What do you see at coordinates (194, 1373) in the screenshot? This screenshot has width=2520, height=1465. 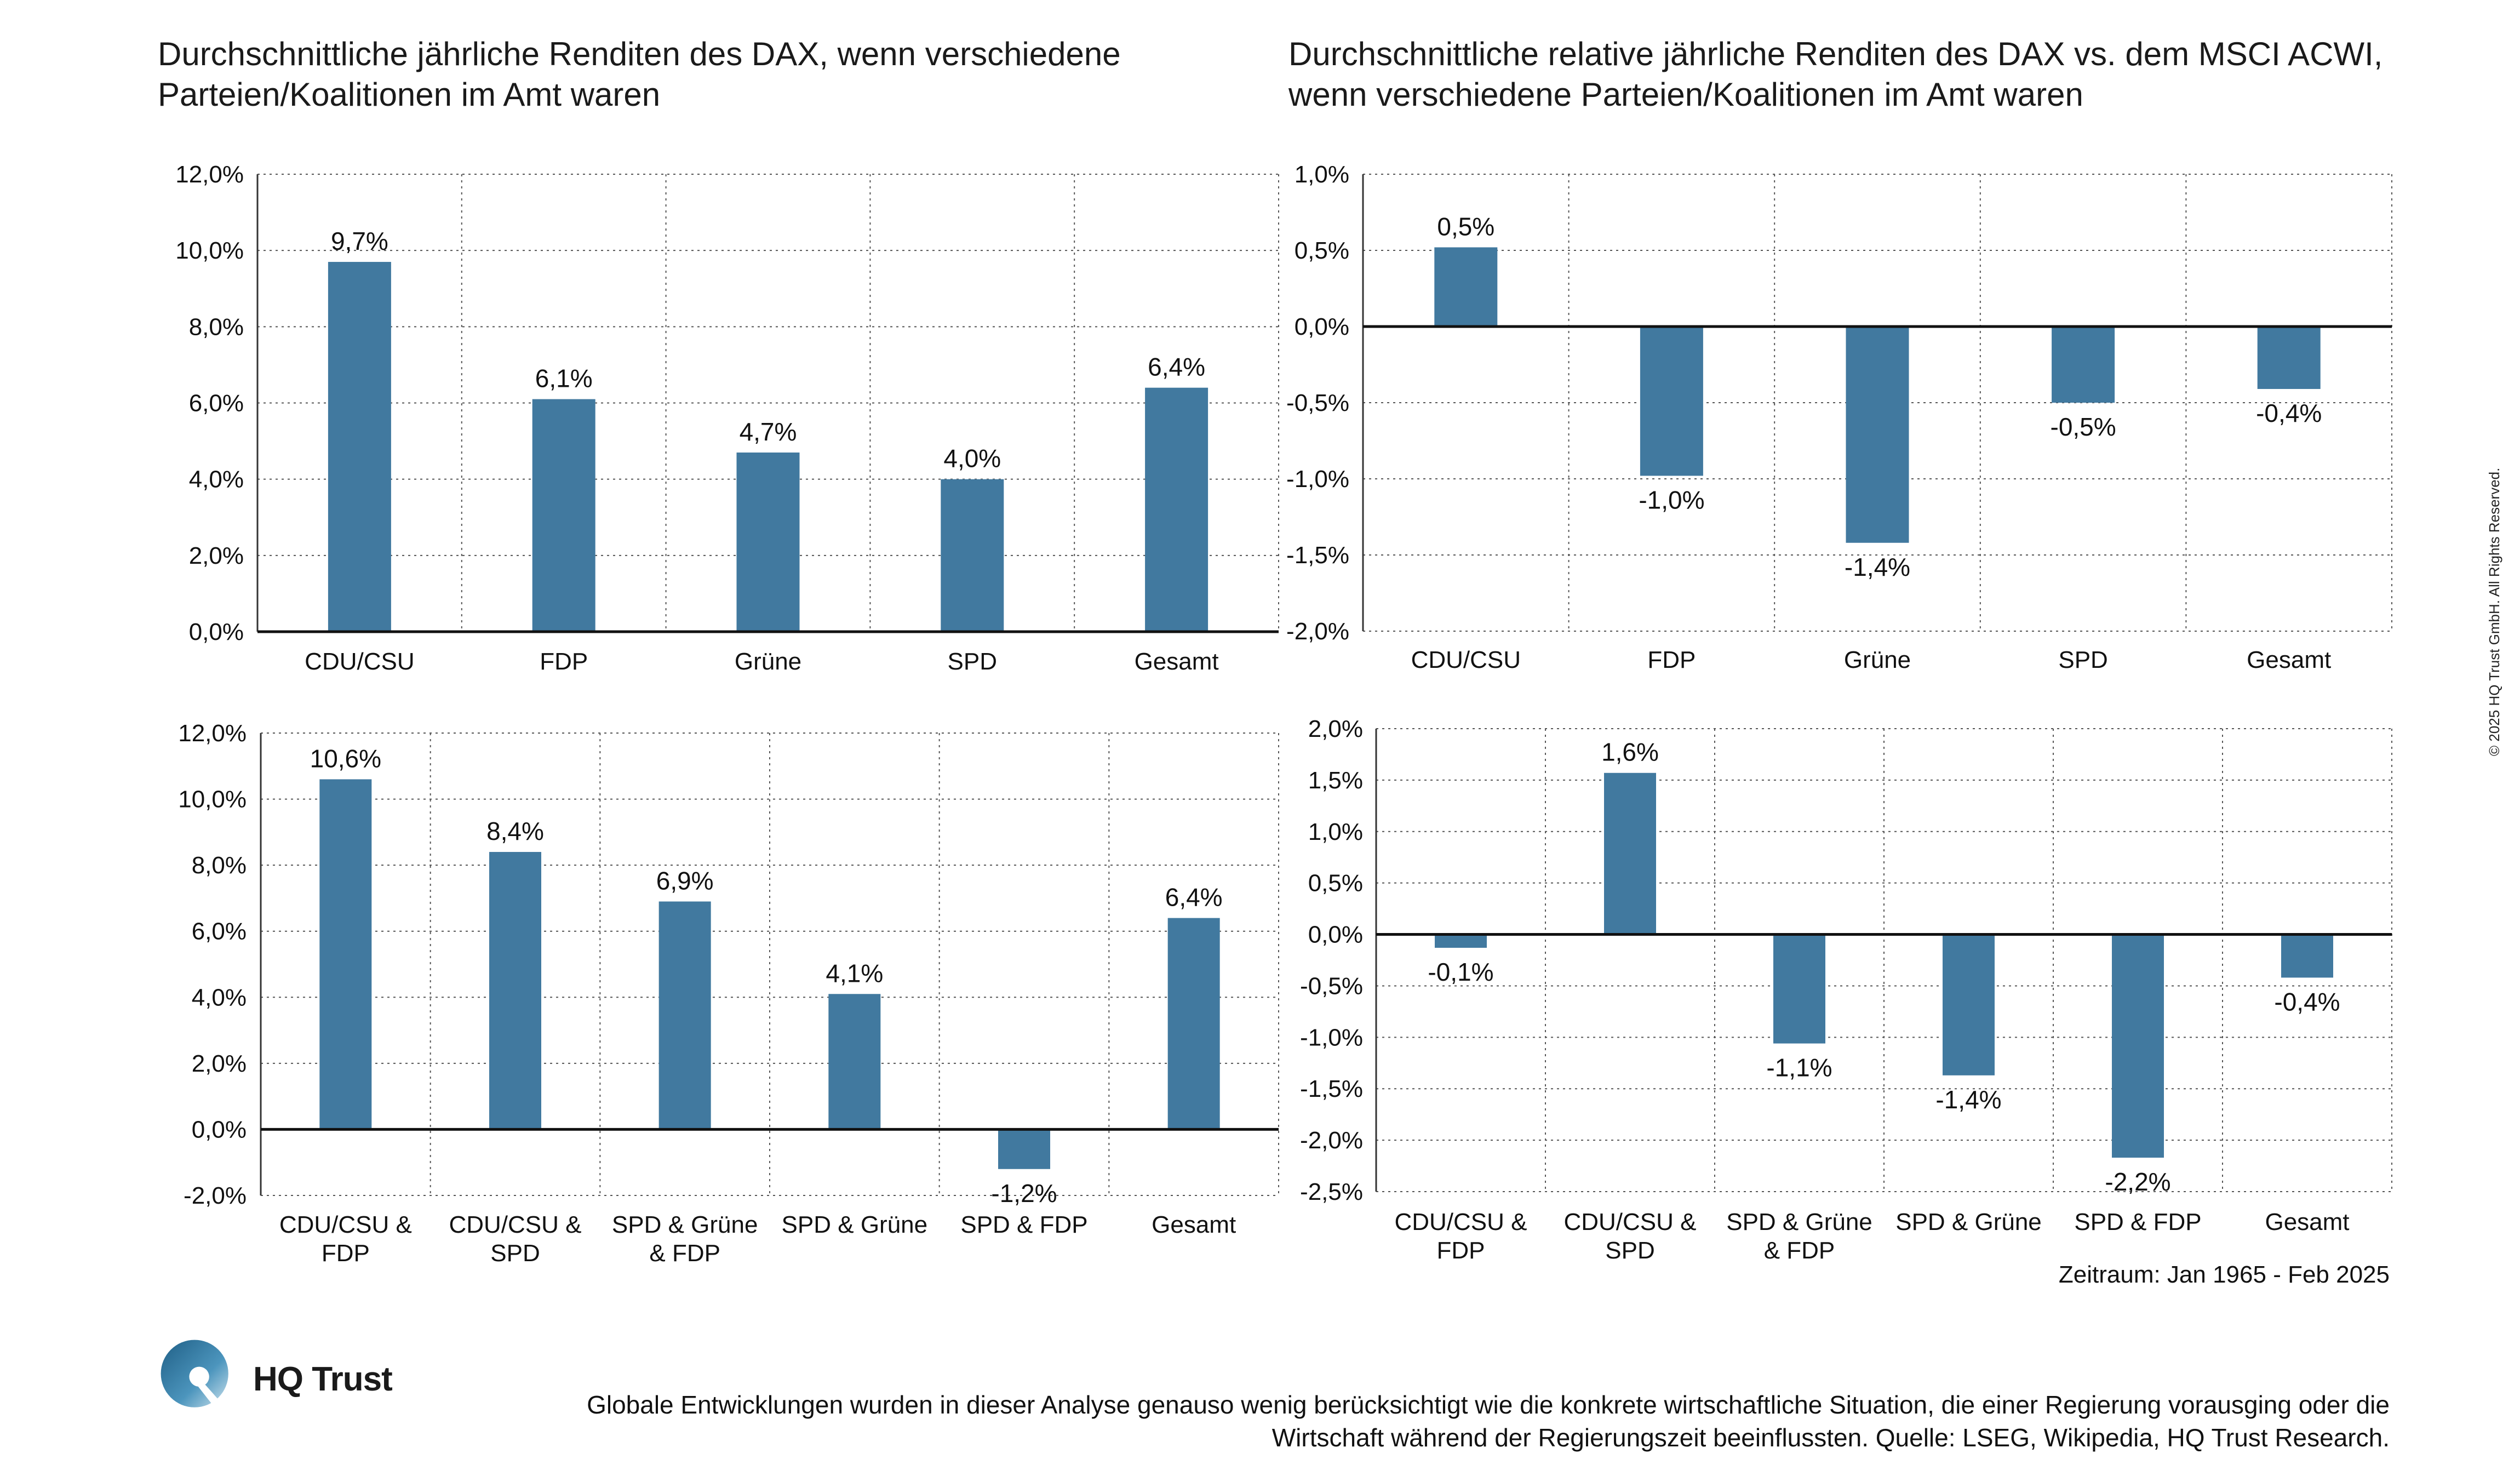 I see `hq-trust-logo-icon` at bounding box center [194, 1373].